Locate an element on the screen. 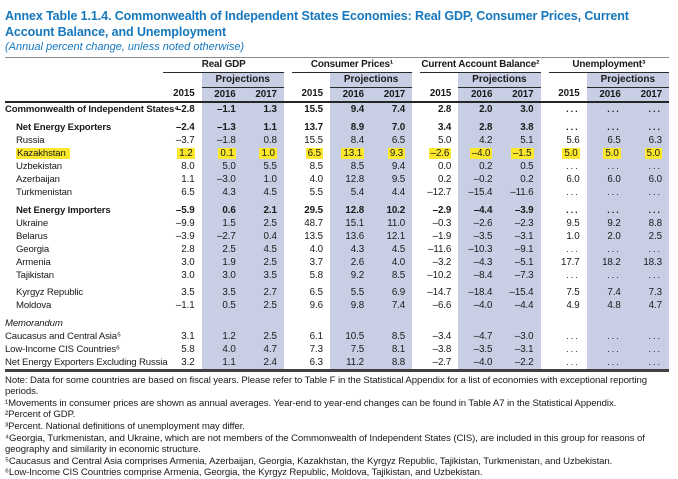  value-cell: 2.8 is located at coordinates (188, 249).